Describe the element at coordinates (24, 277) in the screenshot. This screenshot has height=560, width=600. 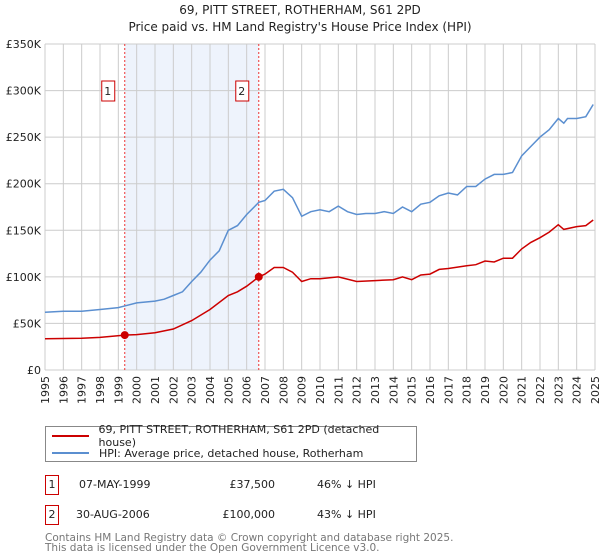
I see `y-tick-label: £100K` at that location.